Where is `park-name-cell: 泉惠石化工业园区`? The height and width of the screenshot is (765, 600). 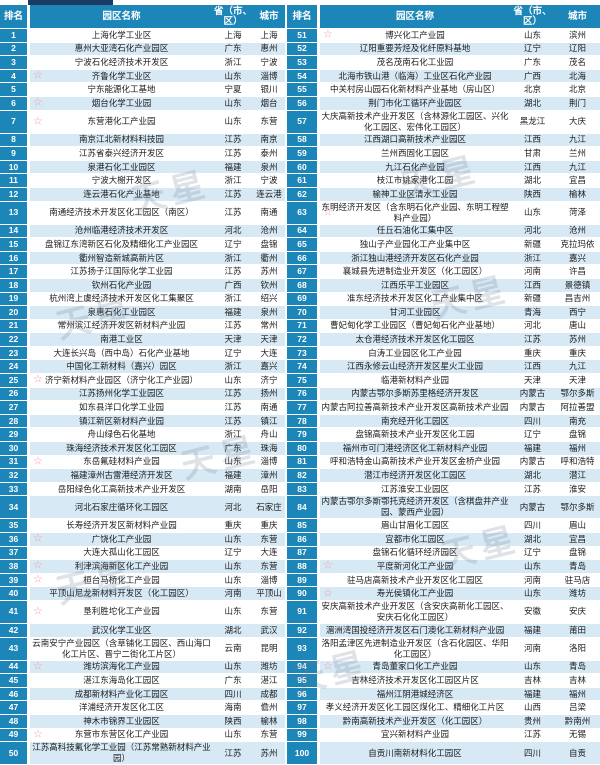 park-name-cell: 泉惠石化工业园区 is located at coordinates (121, 313).